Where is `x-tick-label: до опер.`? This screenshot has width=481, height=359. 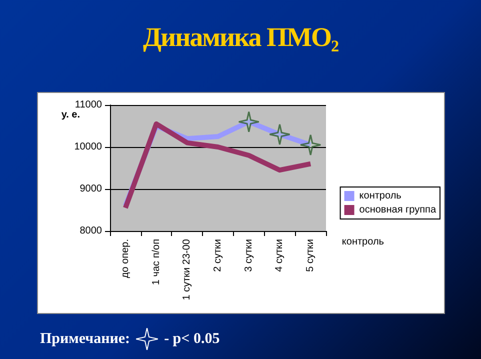
x-tick-label: до опер. is located at coordinates (125, 258).